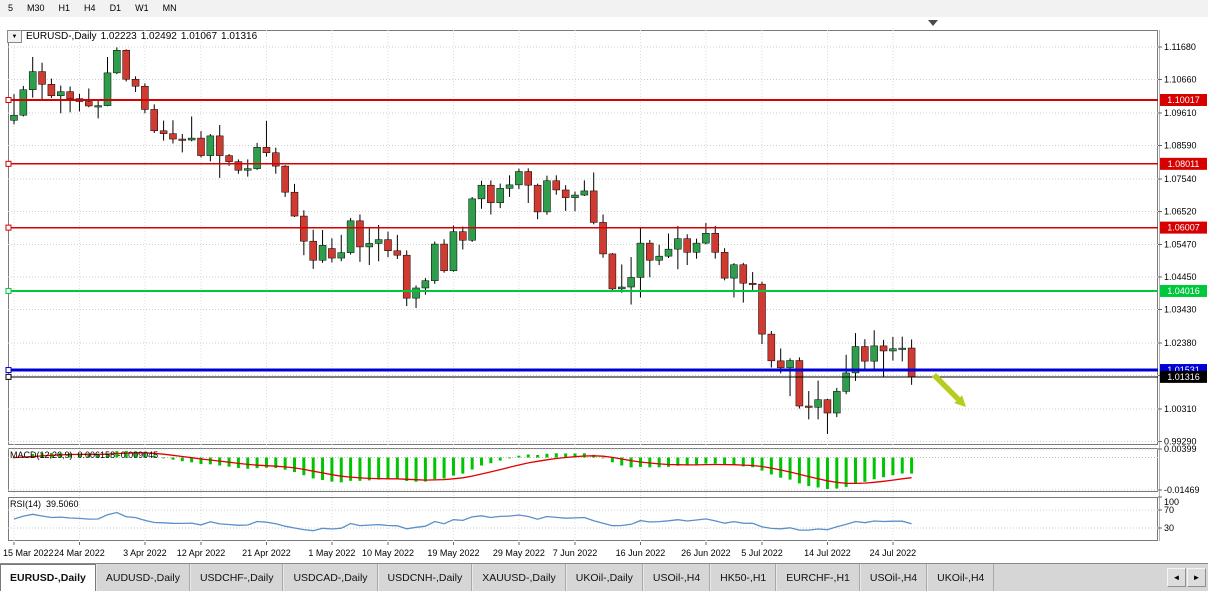 This screenshot has width=1208, height=591. Describe the element at coordinates (453, 553) in the screenshot. I see `svg-text: 19 May 2022` at that location.